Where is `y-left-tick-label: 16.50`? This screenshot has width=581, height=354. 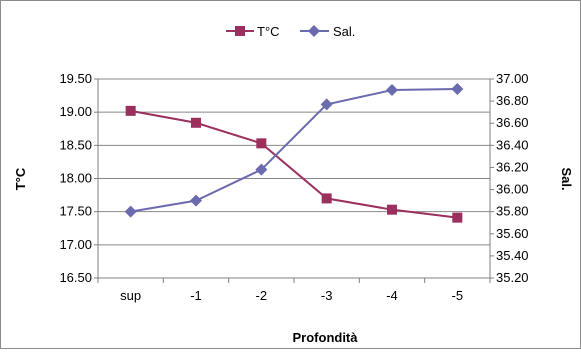
y-left-tick-label: 16.50 is located at coordinates (75, 277).